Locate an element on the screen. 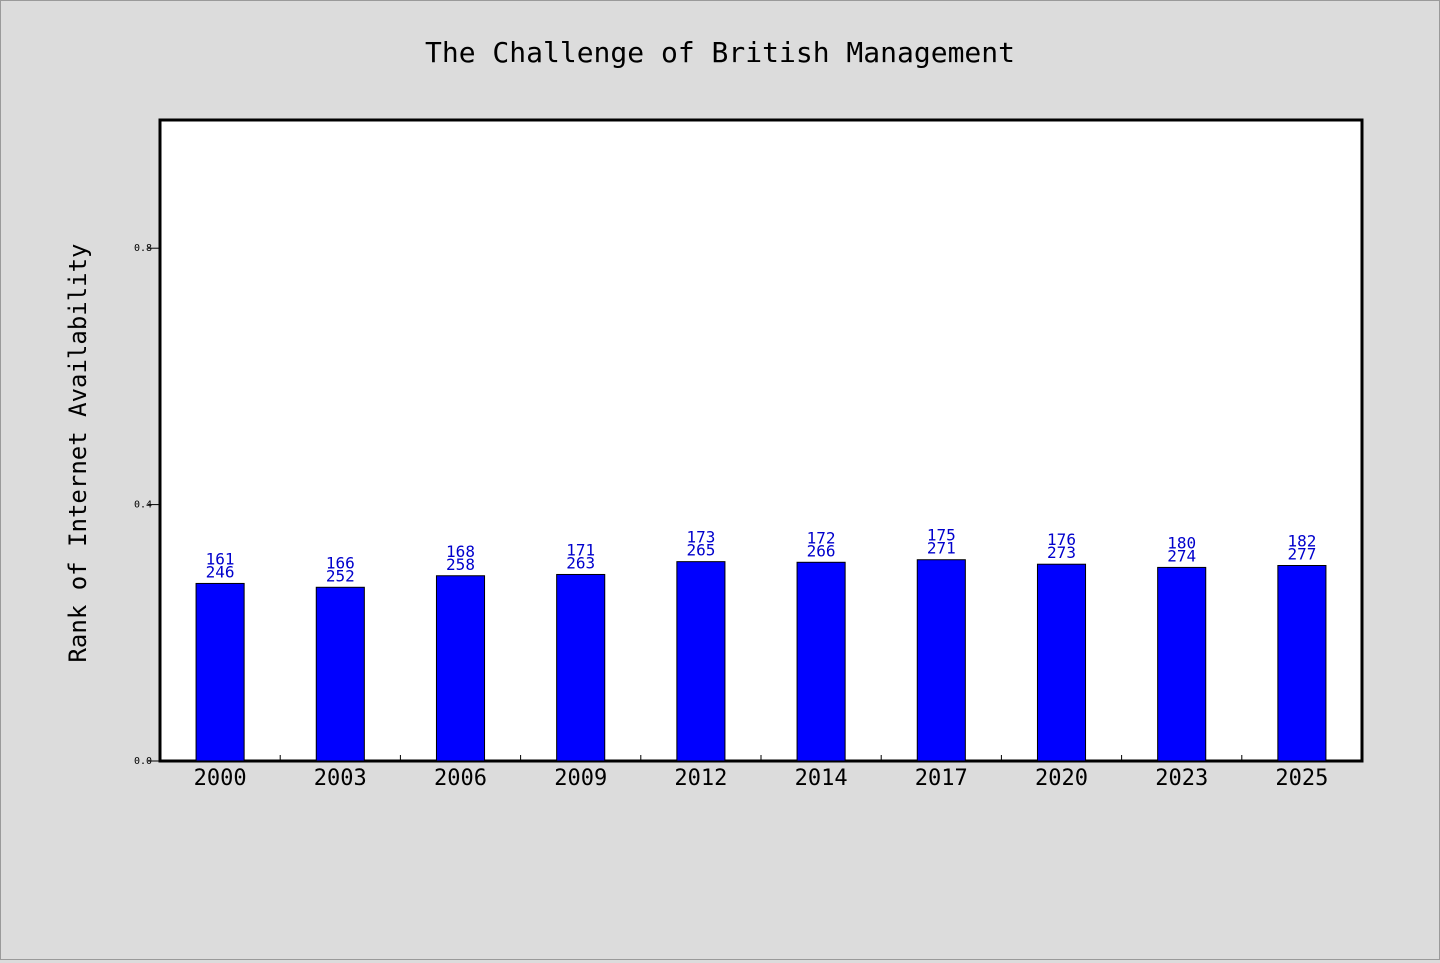 The width and height of the screenshot is (1440, 963). y-tick-label: 0.4 is located at coordinates (143, 505).